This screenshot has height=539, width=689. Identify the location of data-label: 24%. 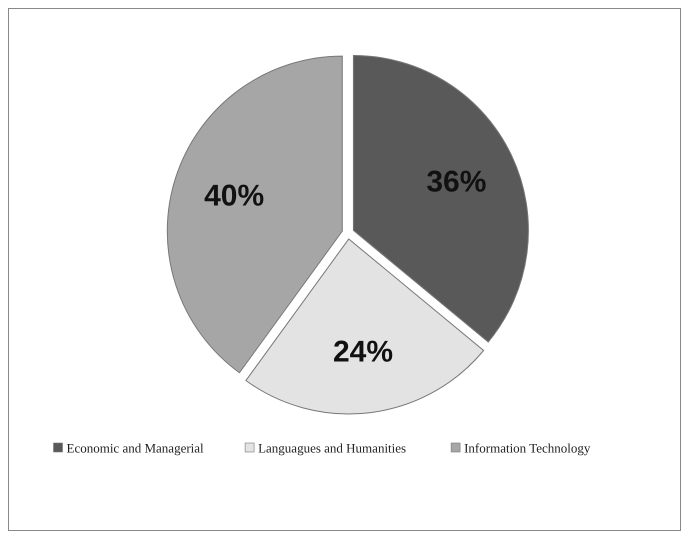
(363, 351).